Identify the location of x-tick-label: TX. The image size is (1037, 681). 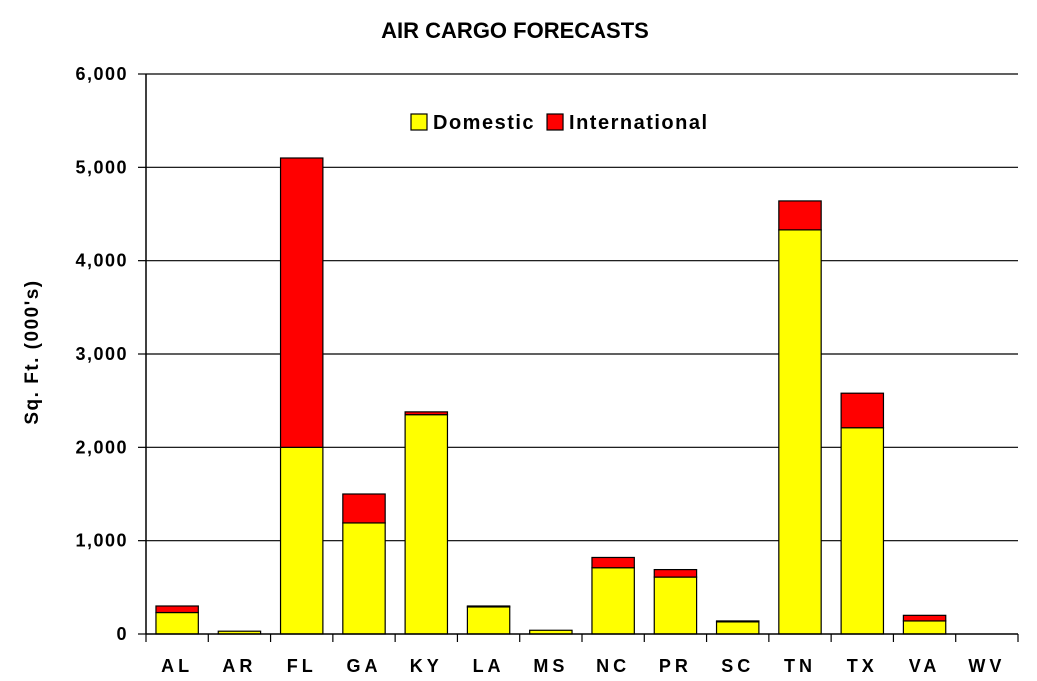
(862, 666).